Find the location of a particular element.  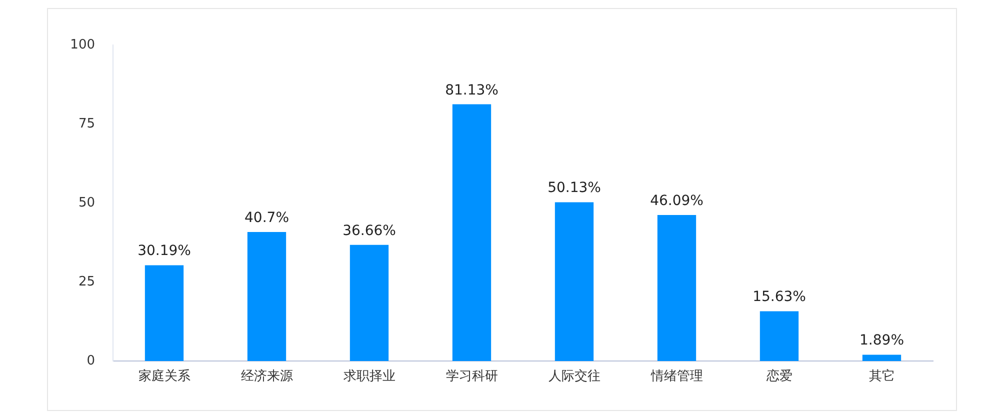

data-label: 36.66% is located at coordinates (369, 230).